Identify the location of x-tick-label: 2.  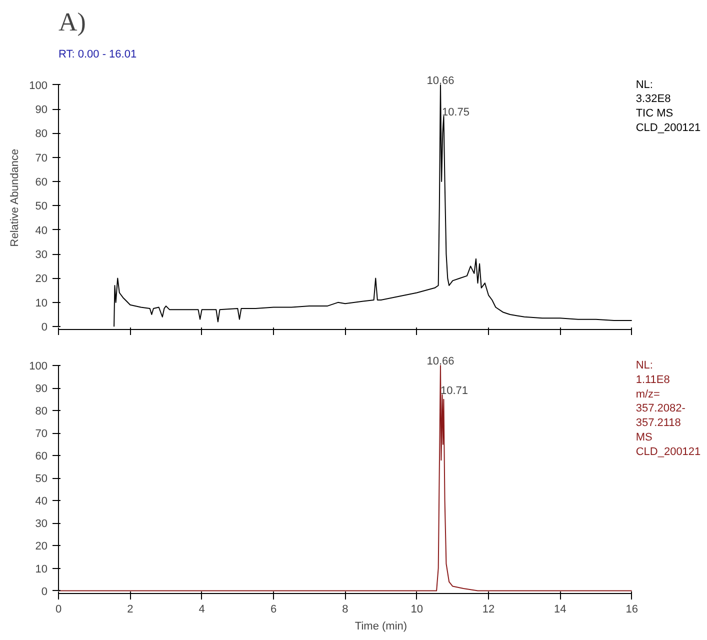
(130, 610).